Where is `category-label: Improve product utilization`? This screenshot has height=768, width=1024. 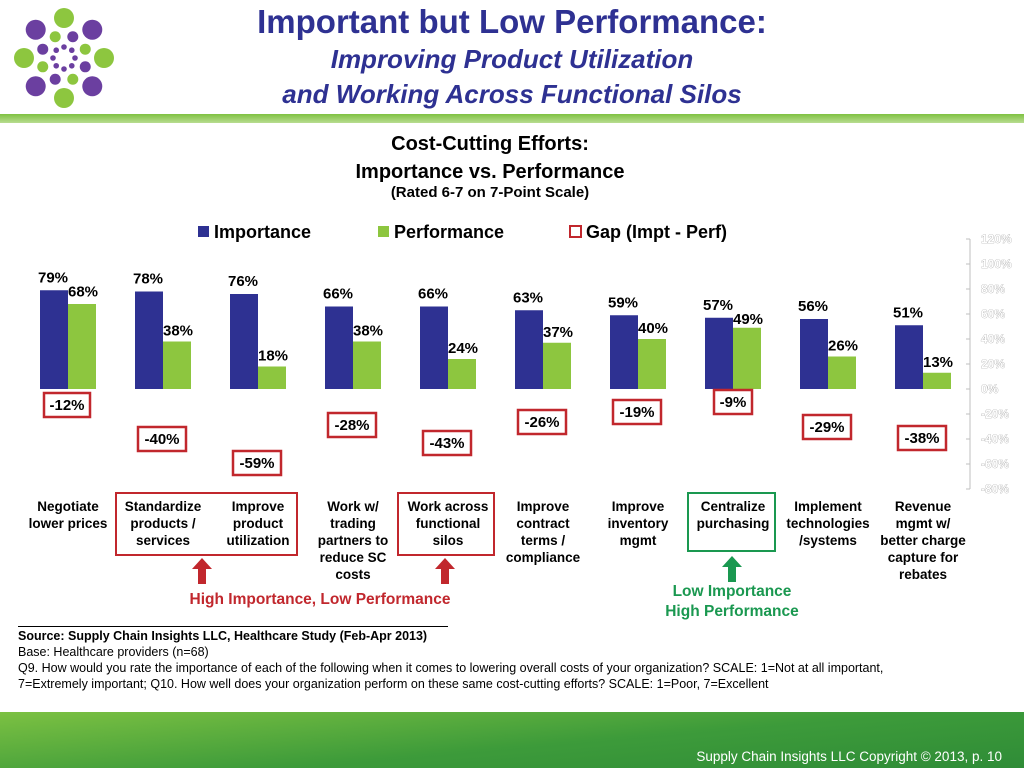
category-label: Improve product utilization is located at coordinates (258, 523).